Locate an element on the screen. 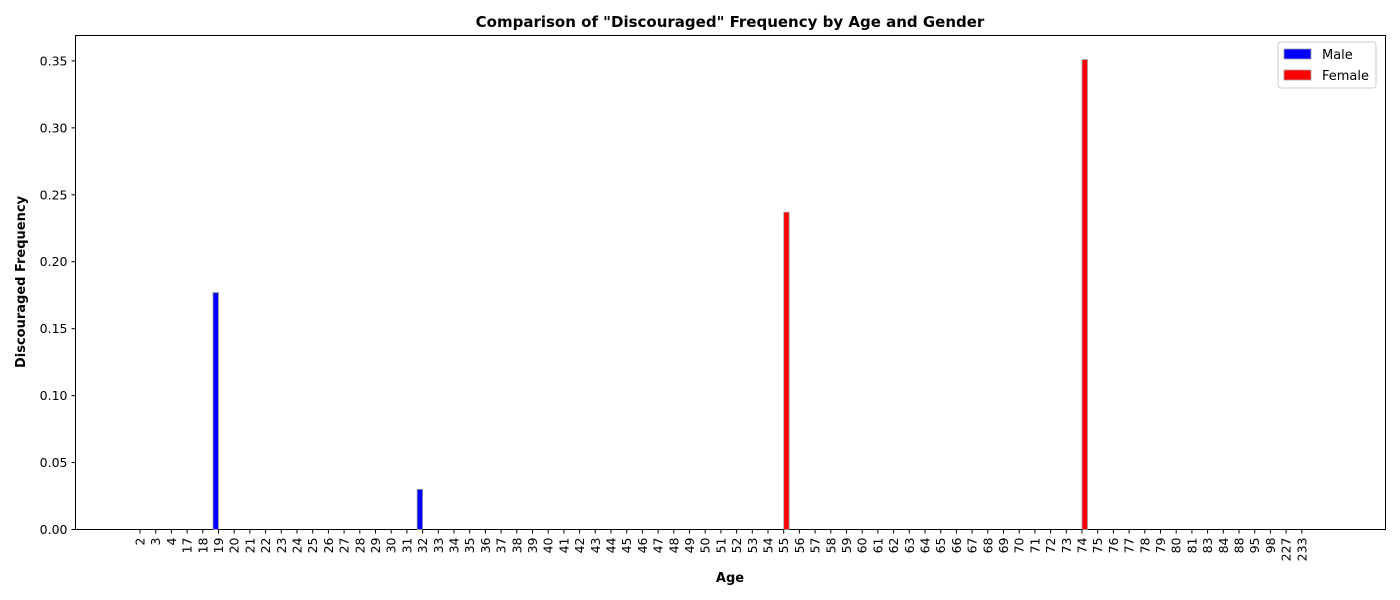  x-tick-label: 83 is located at coordinates (1207, 546).